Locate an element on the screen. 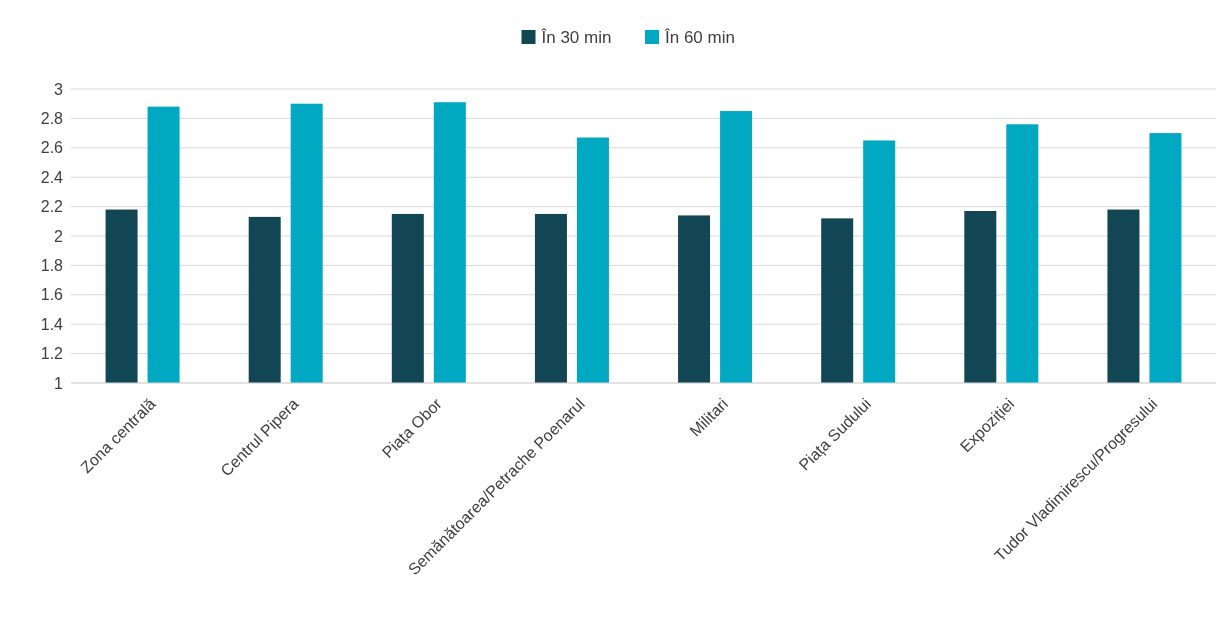 The width and height of the screenshot is (1218, 637). legend-label: În 60 min is located at coordinates (699, 37).